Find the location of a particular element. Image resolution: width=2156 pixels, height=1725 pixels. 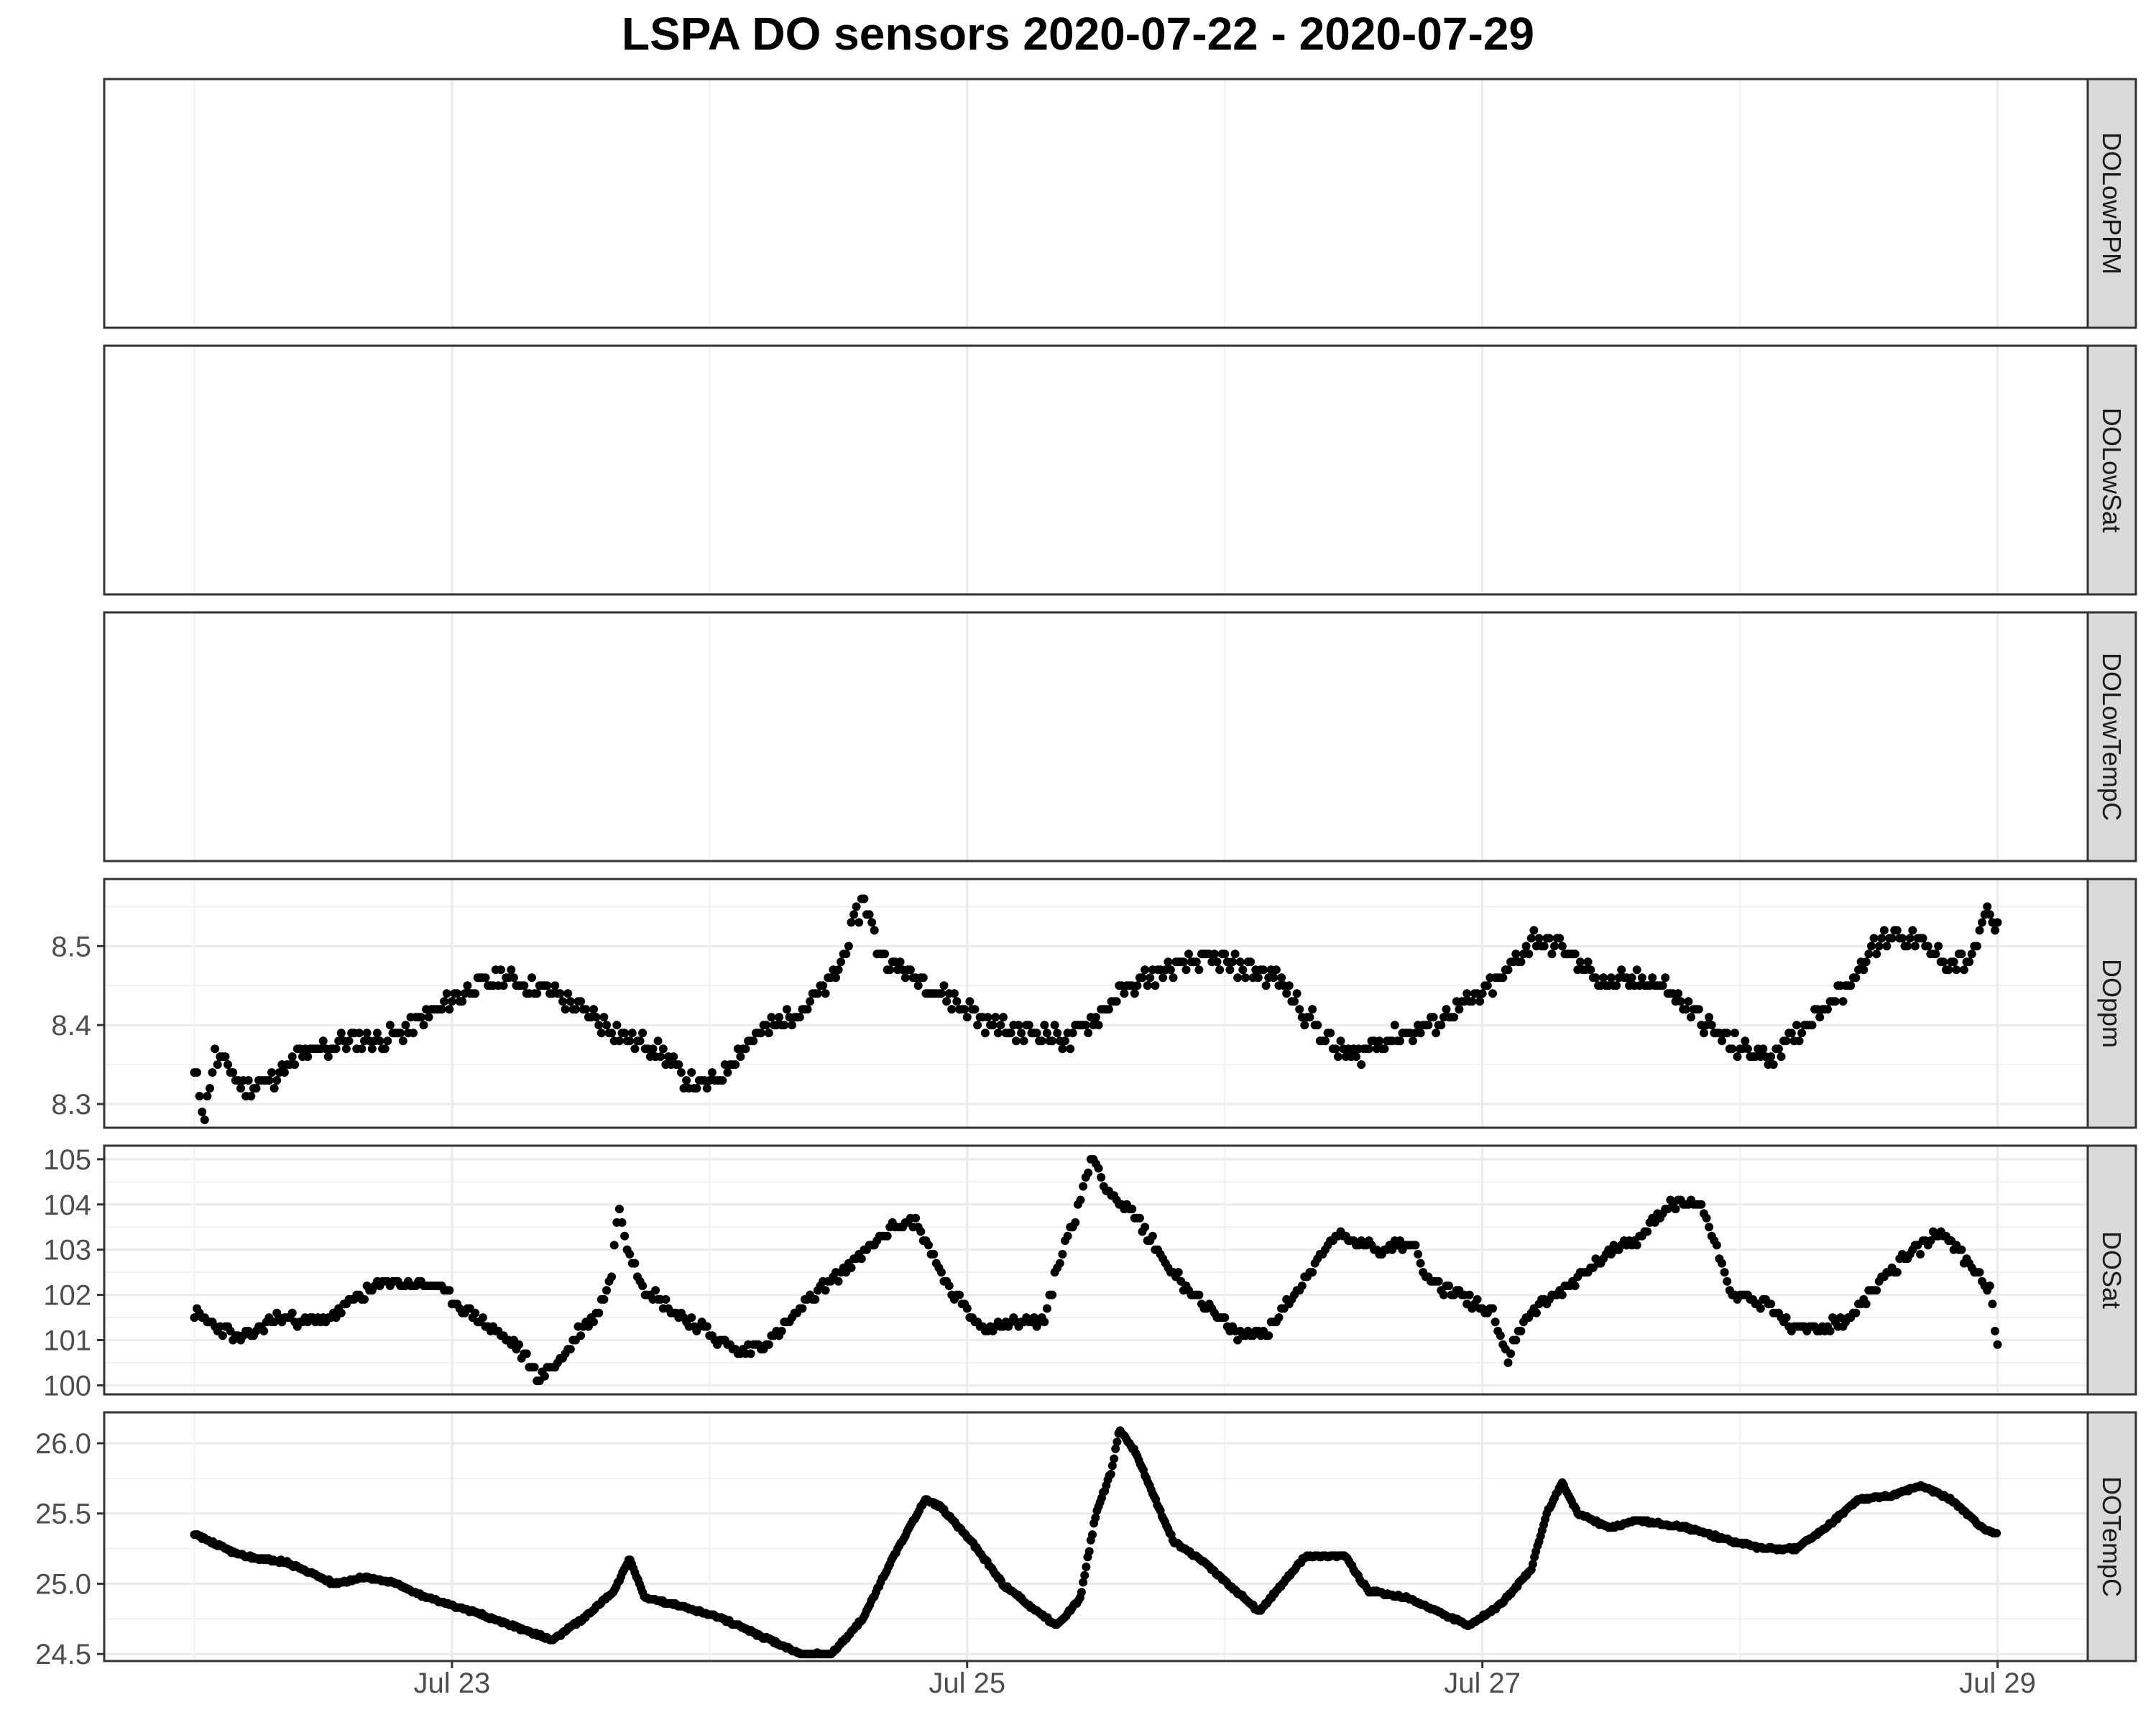

facet-strip-label-dolowppm: DOLowPPM is located at coordinates (2112, 203).